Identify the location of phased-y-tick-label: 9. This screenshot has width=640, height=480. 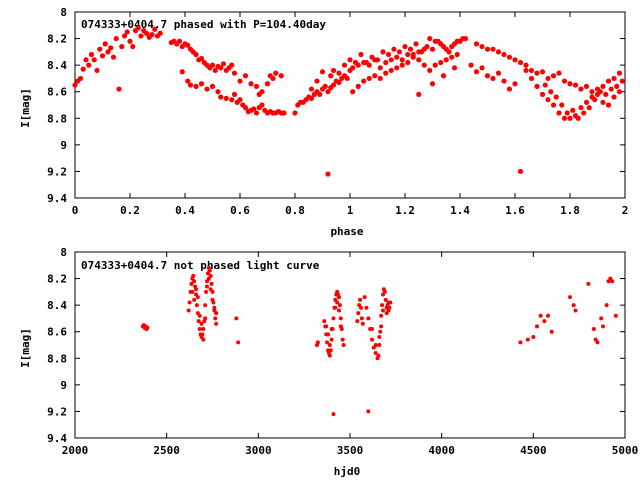
(63, 145).